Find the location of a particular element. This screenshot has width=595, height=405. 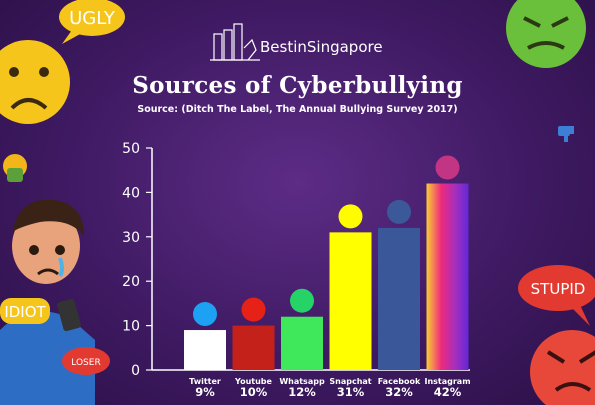

y-tick-label: 0 is located at coordinates (135, 371).